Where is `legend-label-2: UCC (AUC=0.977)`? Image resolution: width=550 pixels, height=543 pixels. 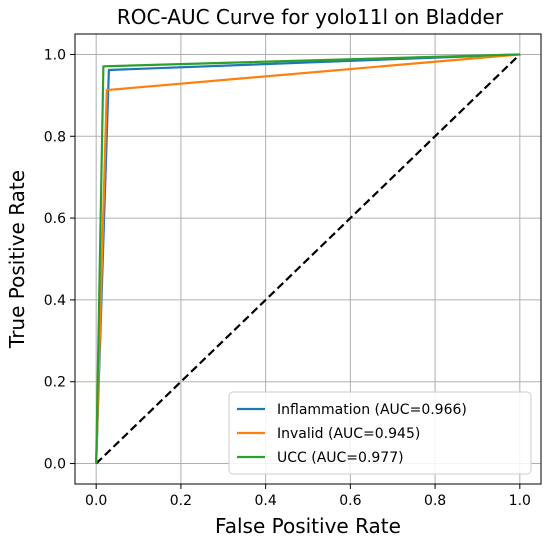 legend-label-2: UCC (AUC=0.977) is located at coordinates (340, 458).